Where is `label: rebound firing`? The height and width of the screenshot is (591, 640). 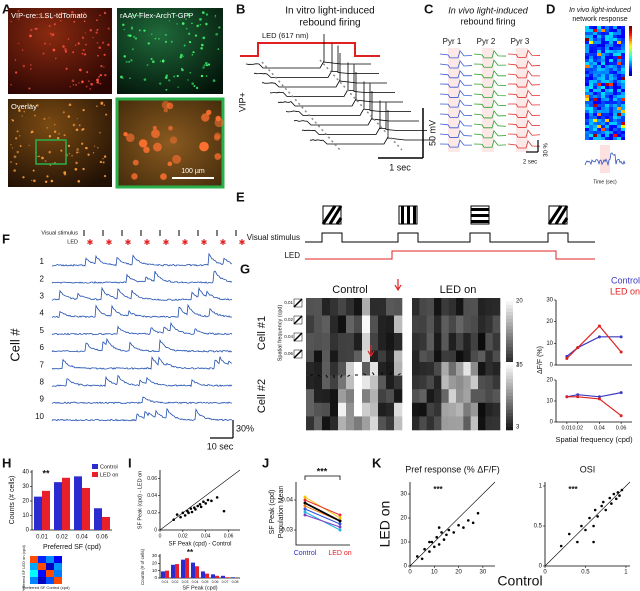 label: rebound firing is located at coordinates (329, 23).